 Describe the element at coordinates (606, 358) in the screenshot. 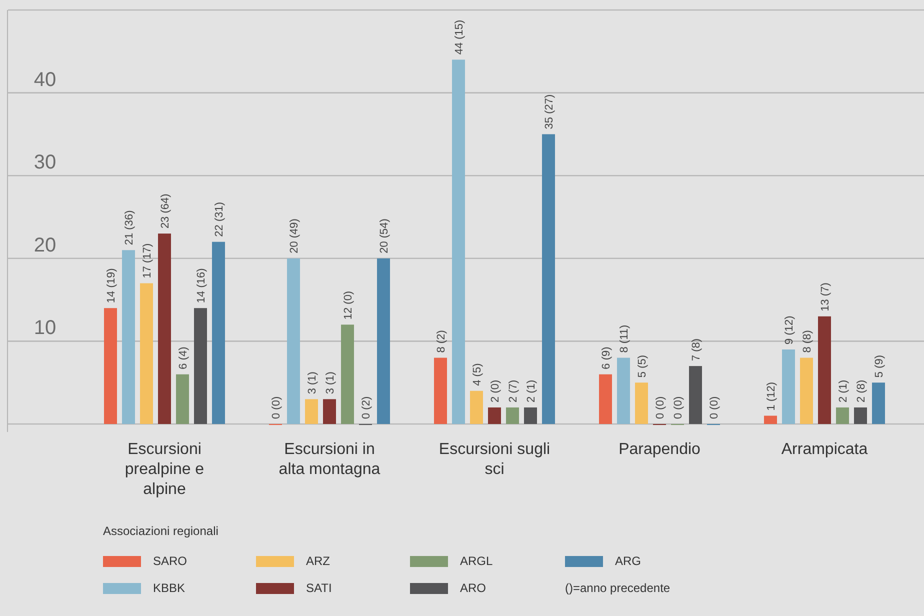

I see `data-label: 6 (9)` at that location.